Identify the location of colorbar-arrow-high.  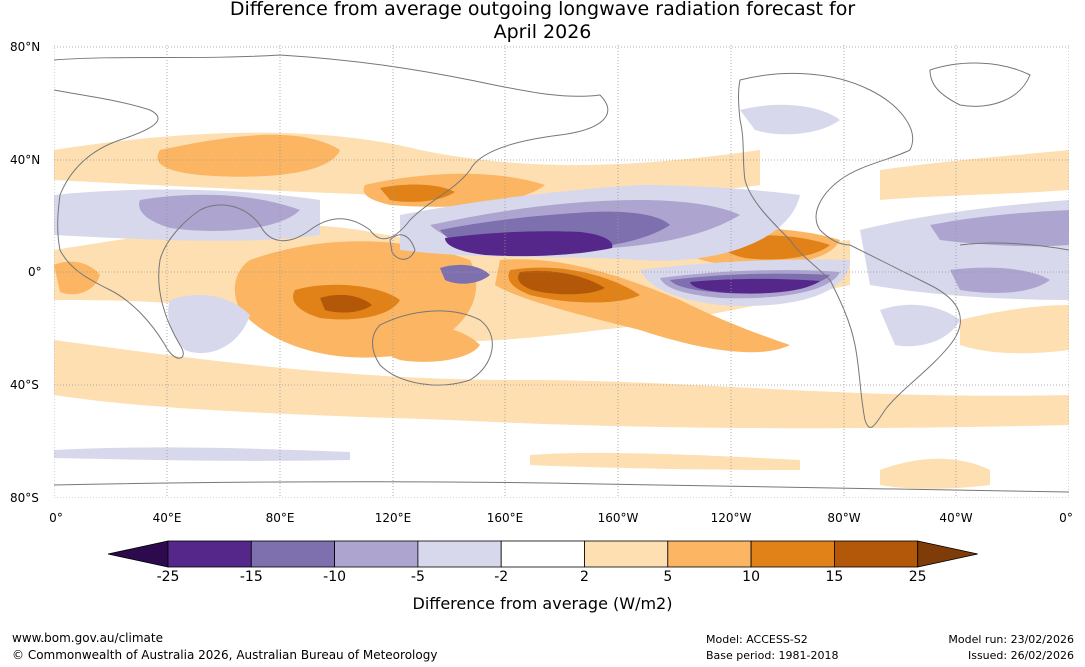
(947, 554).